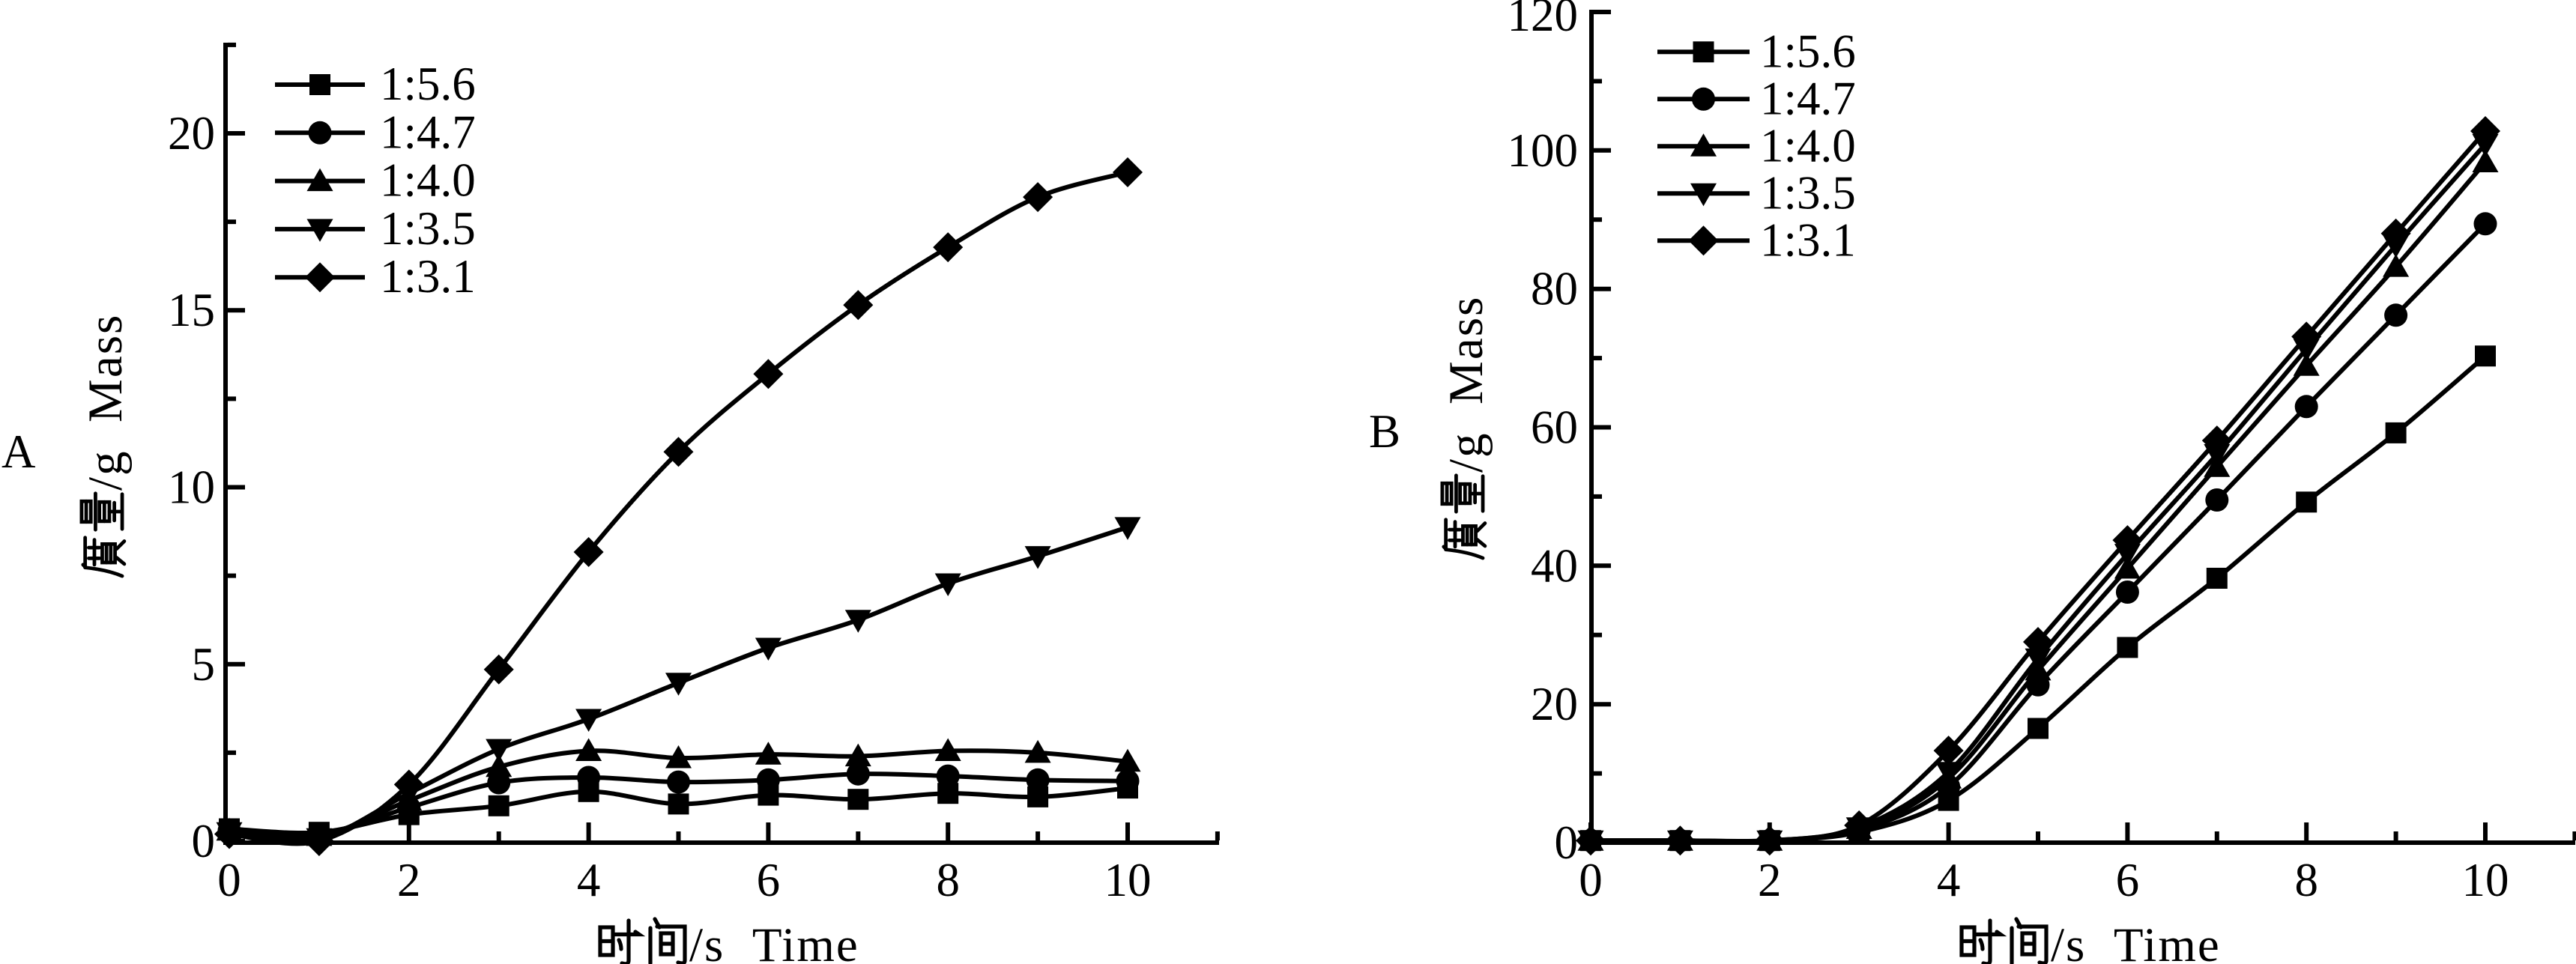 Image resolution: width=2576 pixels, height=964 pixels. Describe the element at coordinates (1554, 565) in the screenshot. I see `svg-text: 40` at that location.